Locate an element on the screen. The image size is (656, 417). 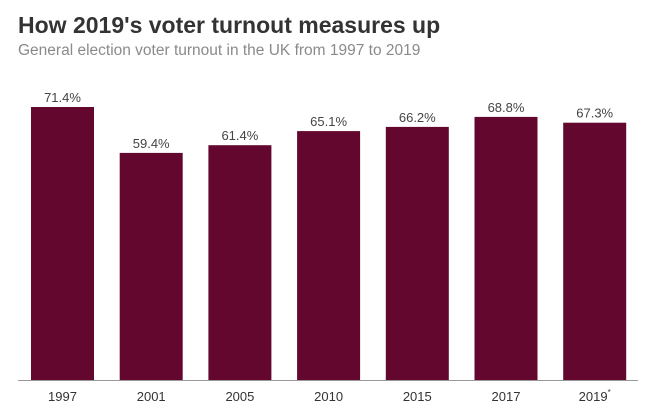
data-label-2010: 65.1% is located at coordinates (328, 121).